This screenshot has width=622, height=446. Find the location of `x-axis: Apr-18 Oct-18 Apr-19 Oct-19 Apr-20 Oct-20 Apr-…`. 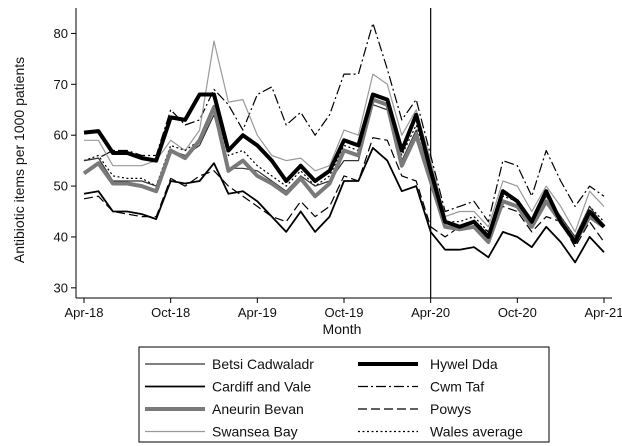

x-axis: Apr-18 Oct-18 Apr-19 Oct-19 Apr-20 Oct-20 Apr-… is located at coordinates (343, 309).